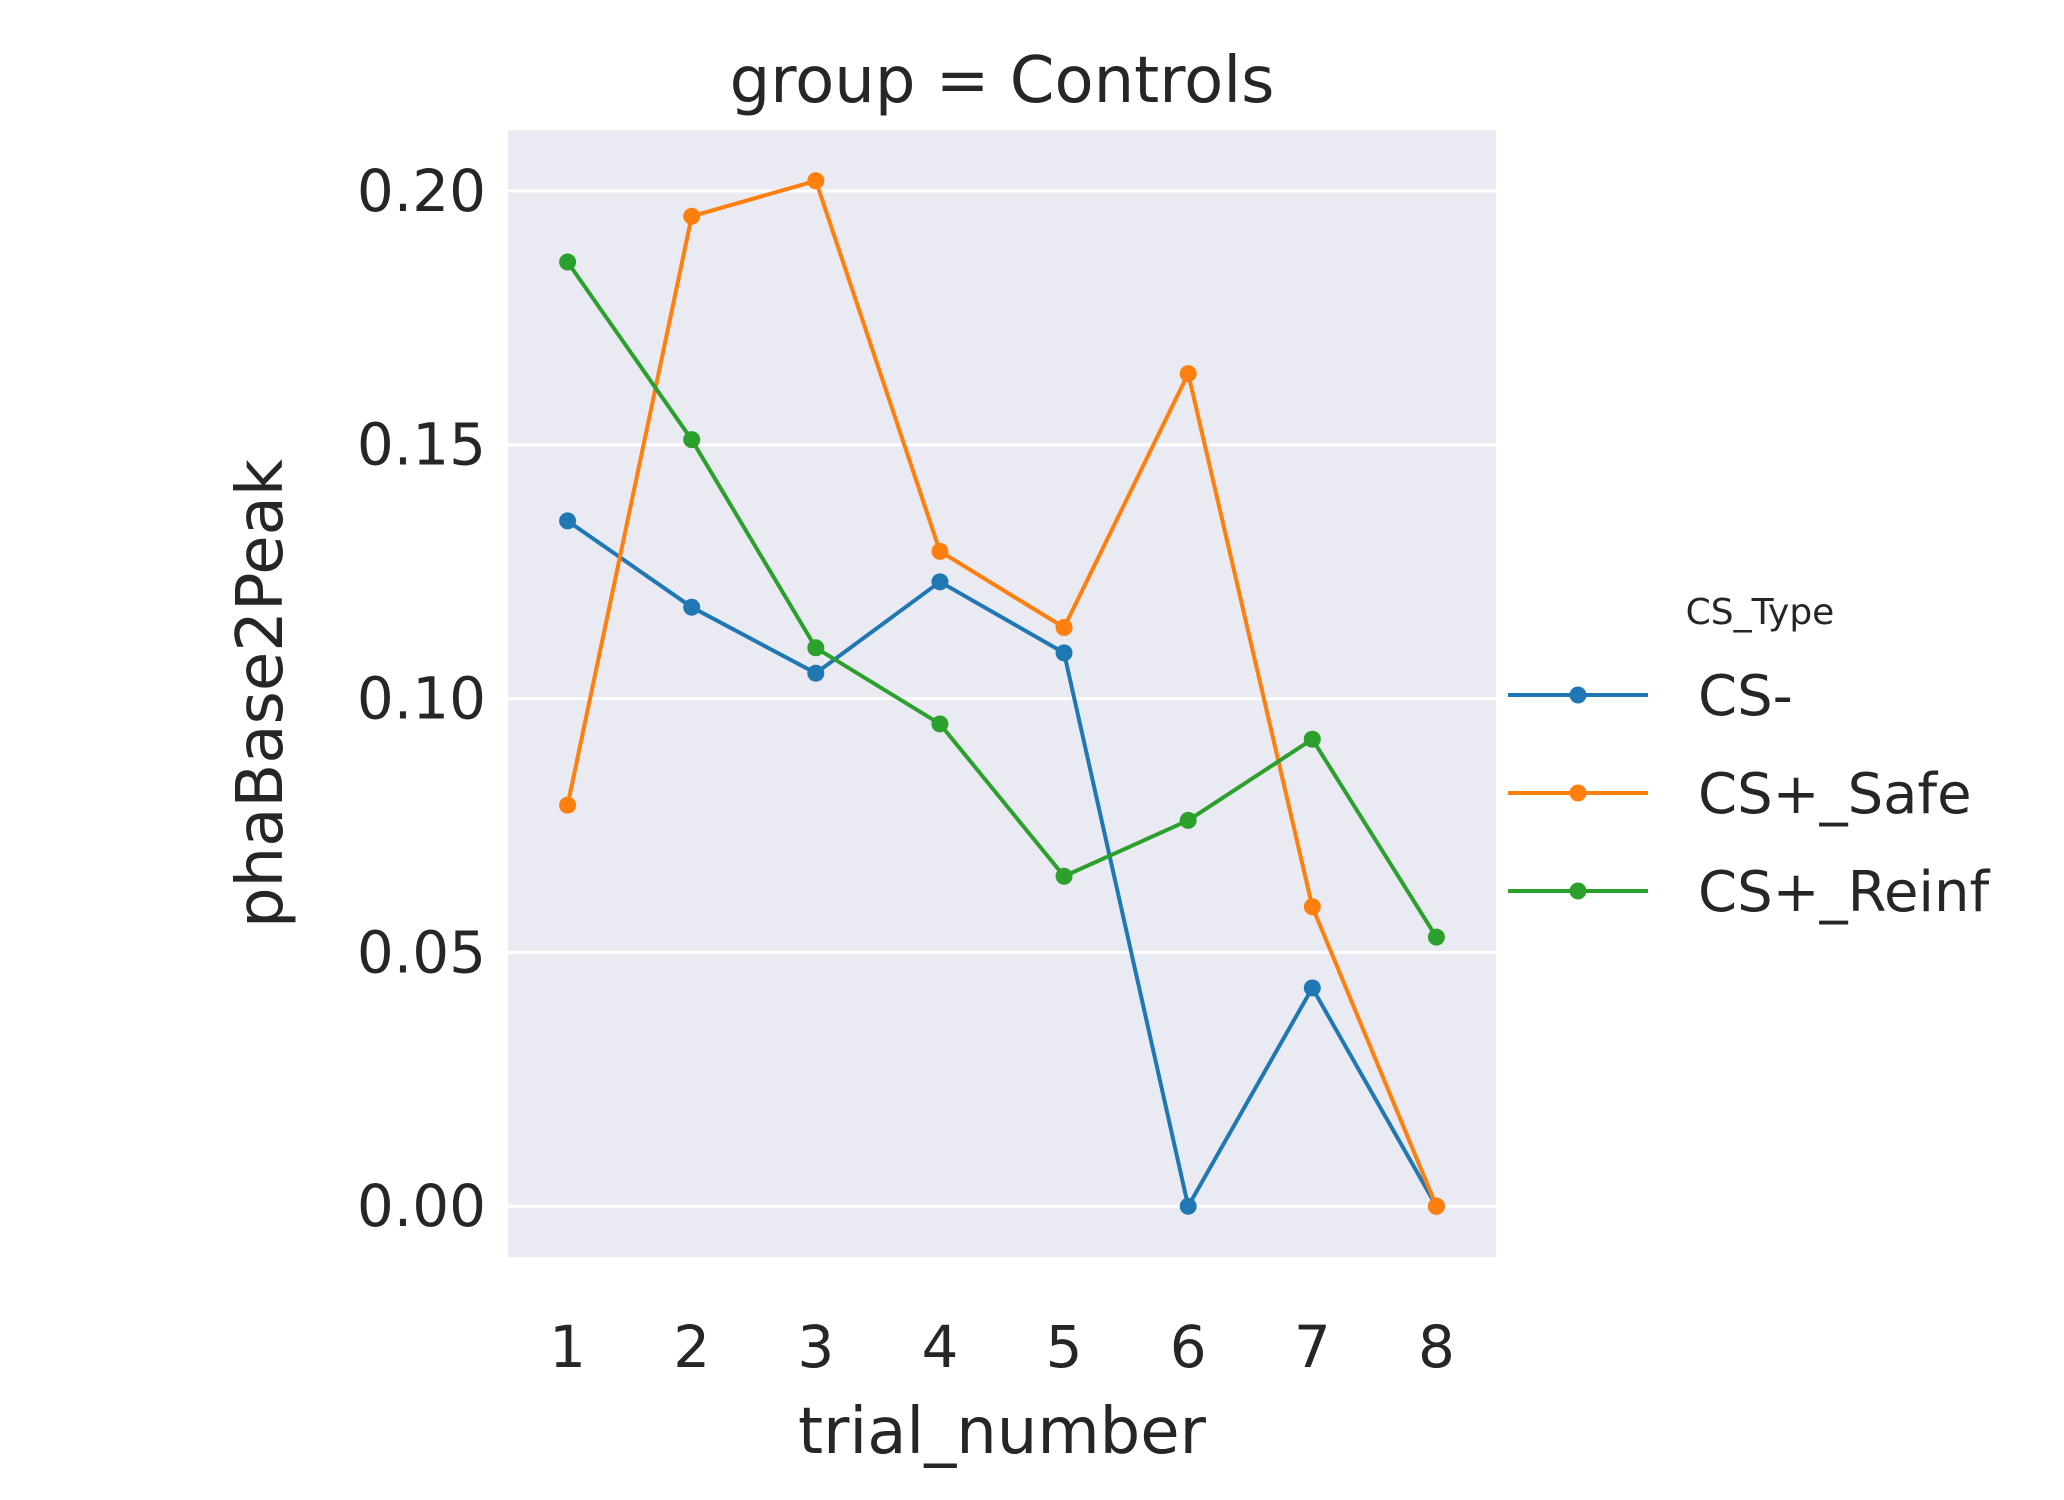 The image size is (2064, 1500). I want to click on y-axis-label: phaBase2Peak, so click(261, 693).